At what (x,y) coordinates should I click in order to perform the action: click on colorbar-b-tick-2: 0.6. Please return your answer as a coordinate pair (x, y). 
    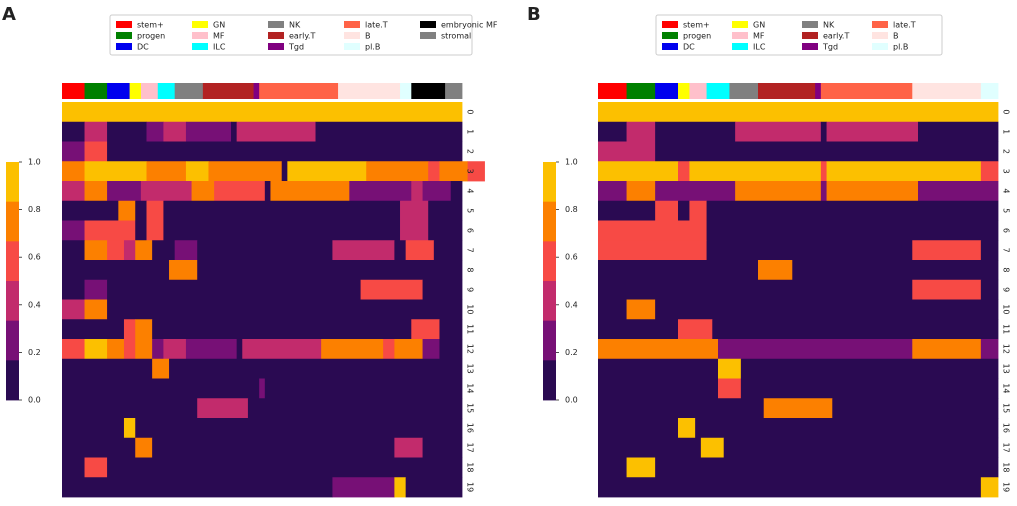
    Looking at the image, I should click on (571, 257).